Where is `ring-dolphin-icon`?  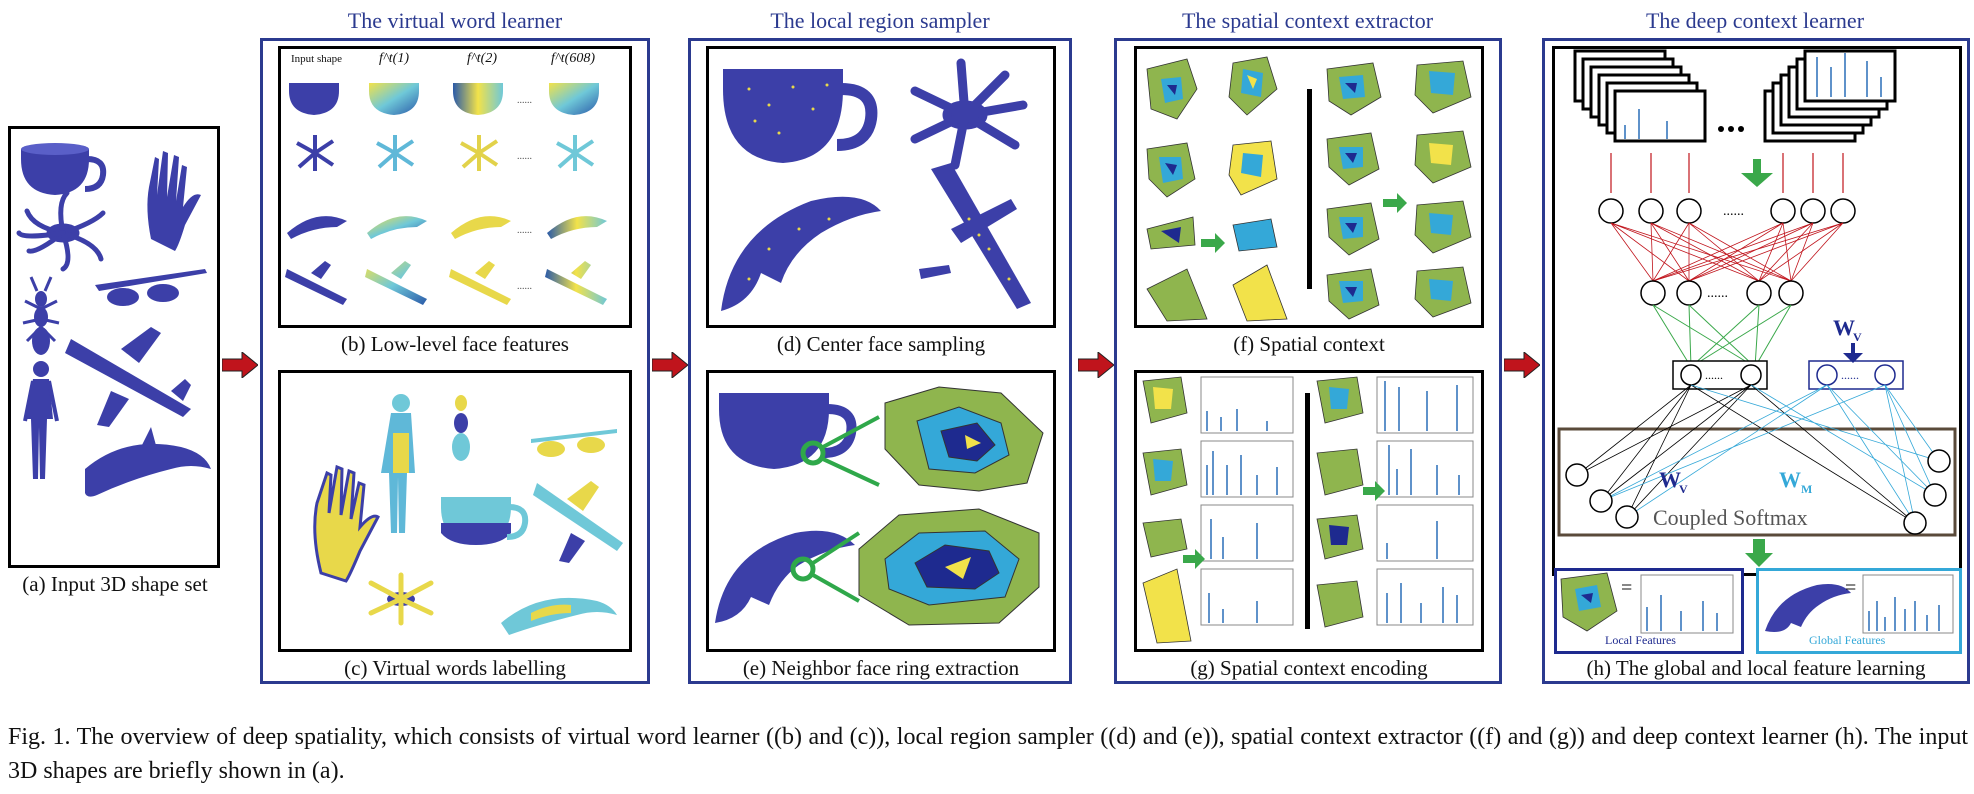
ring-dolphin-icon is located at coordinates (785, 576).